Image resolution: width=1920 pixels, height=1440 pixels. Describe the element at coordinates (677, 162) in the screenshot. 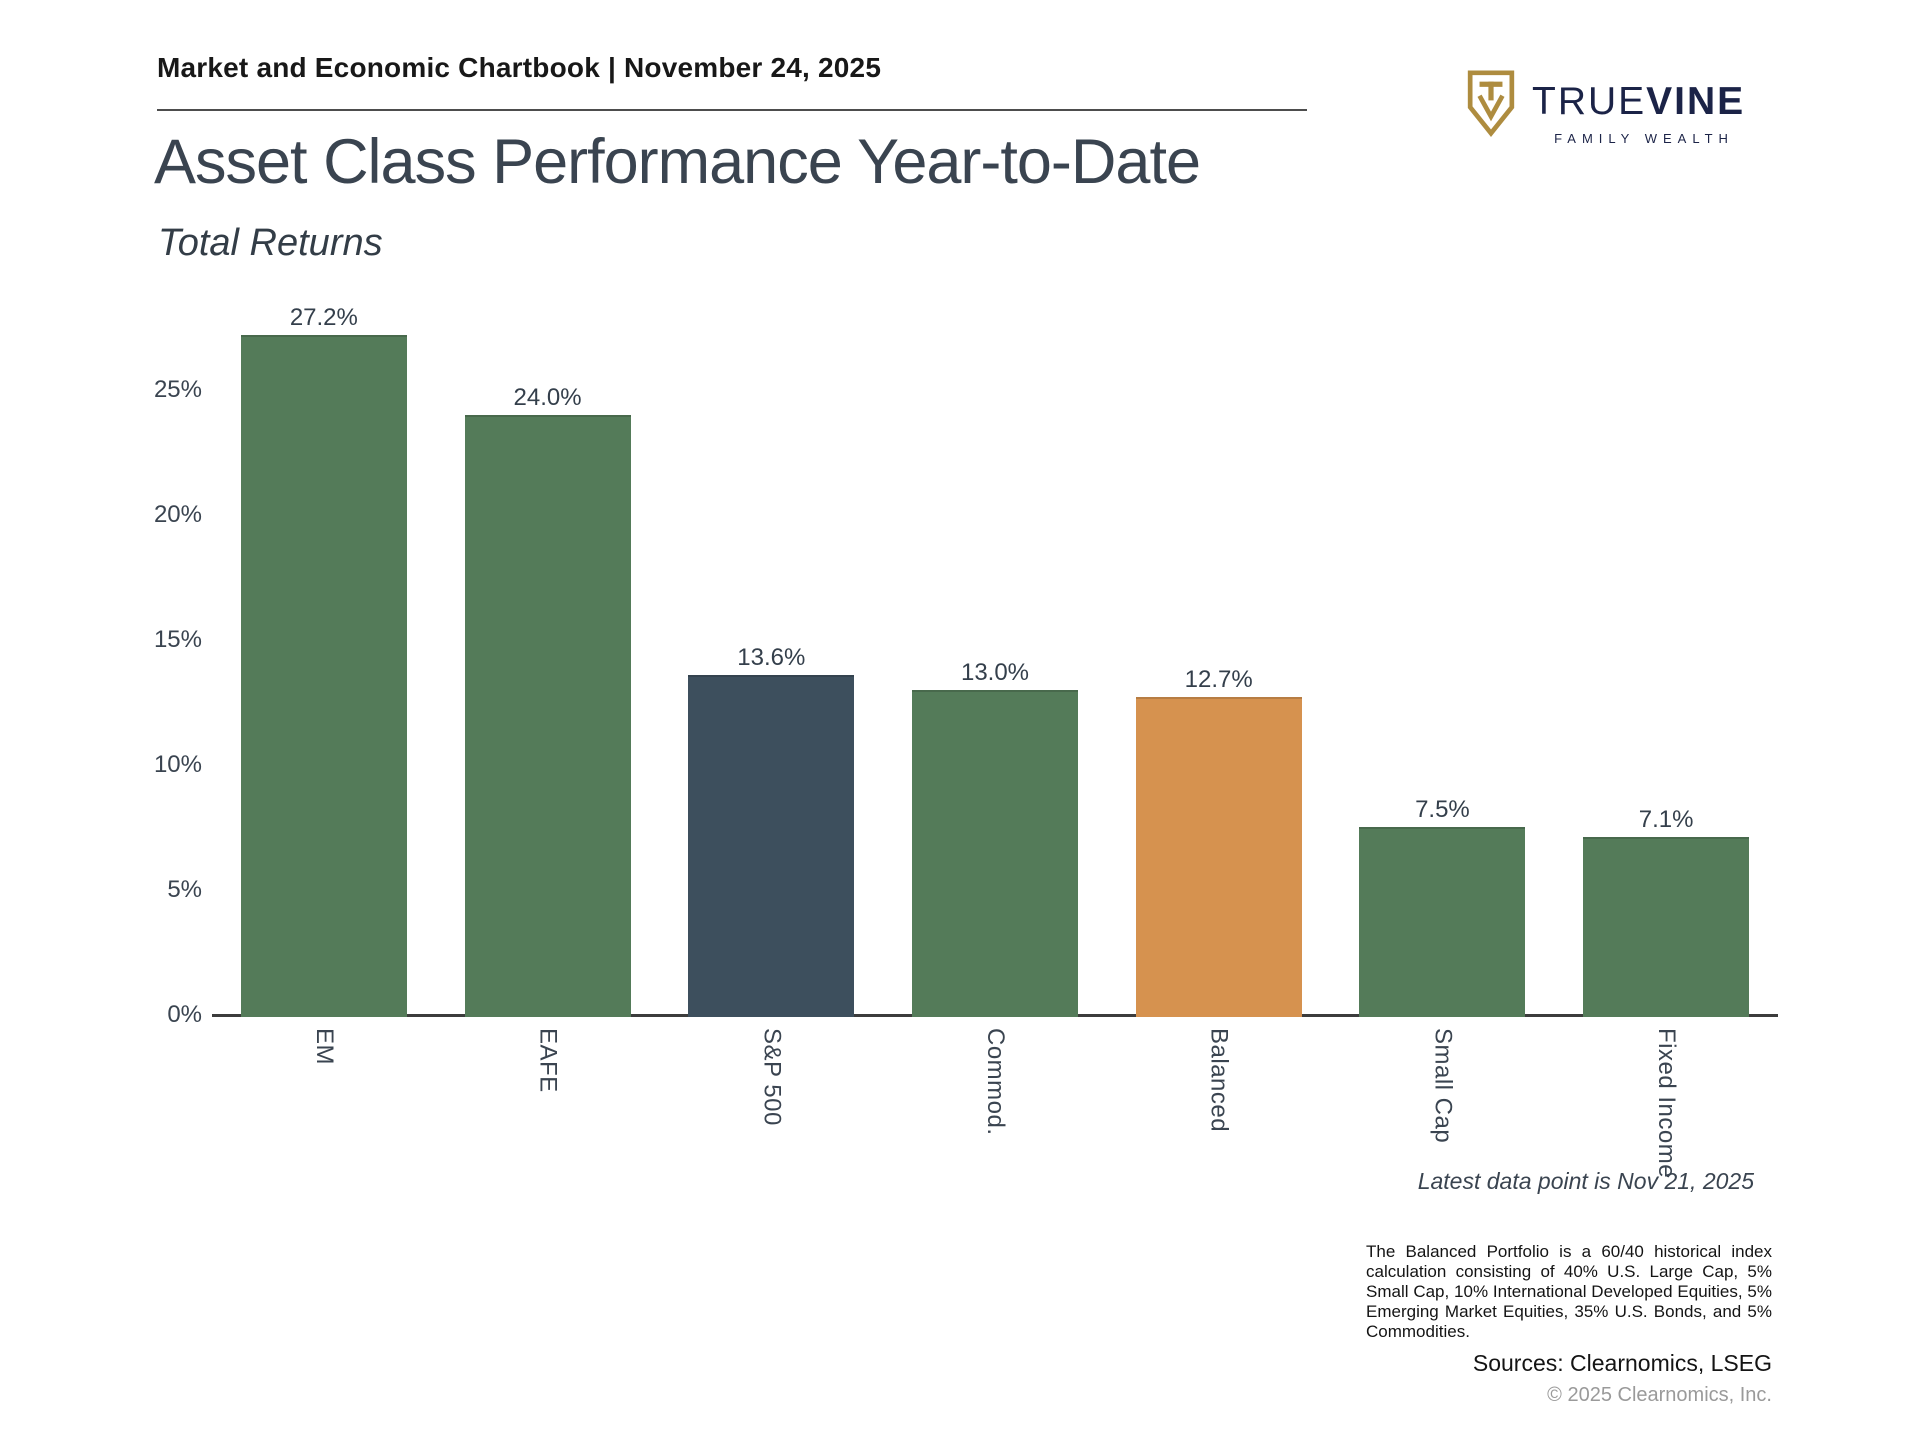

I see `page-title: Asset Class Performance Year-to-Date` at that location.